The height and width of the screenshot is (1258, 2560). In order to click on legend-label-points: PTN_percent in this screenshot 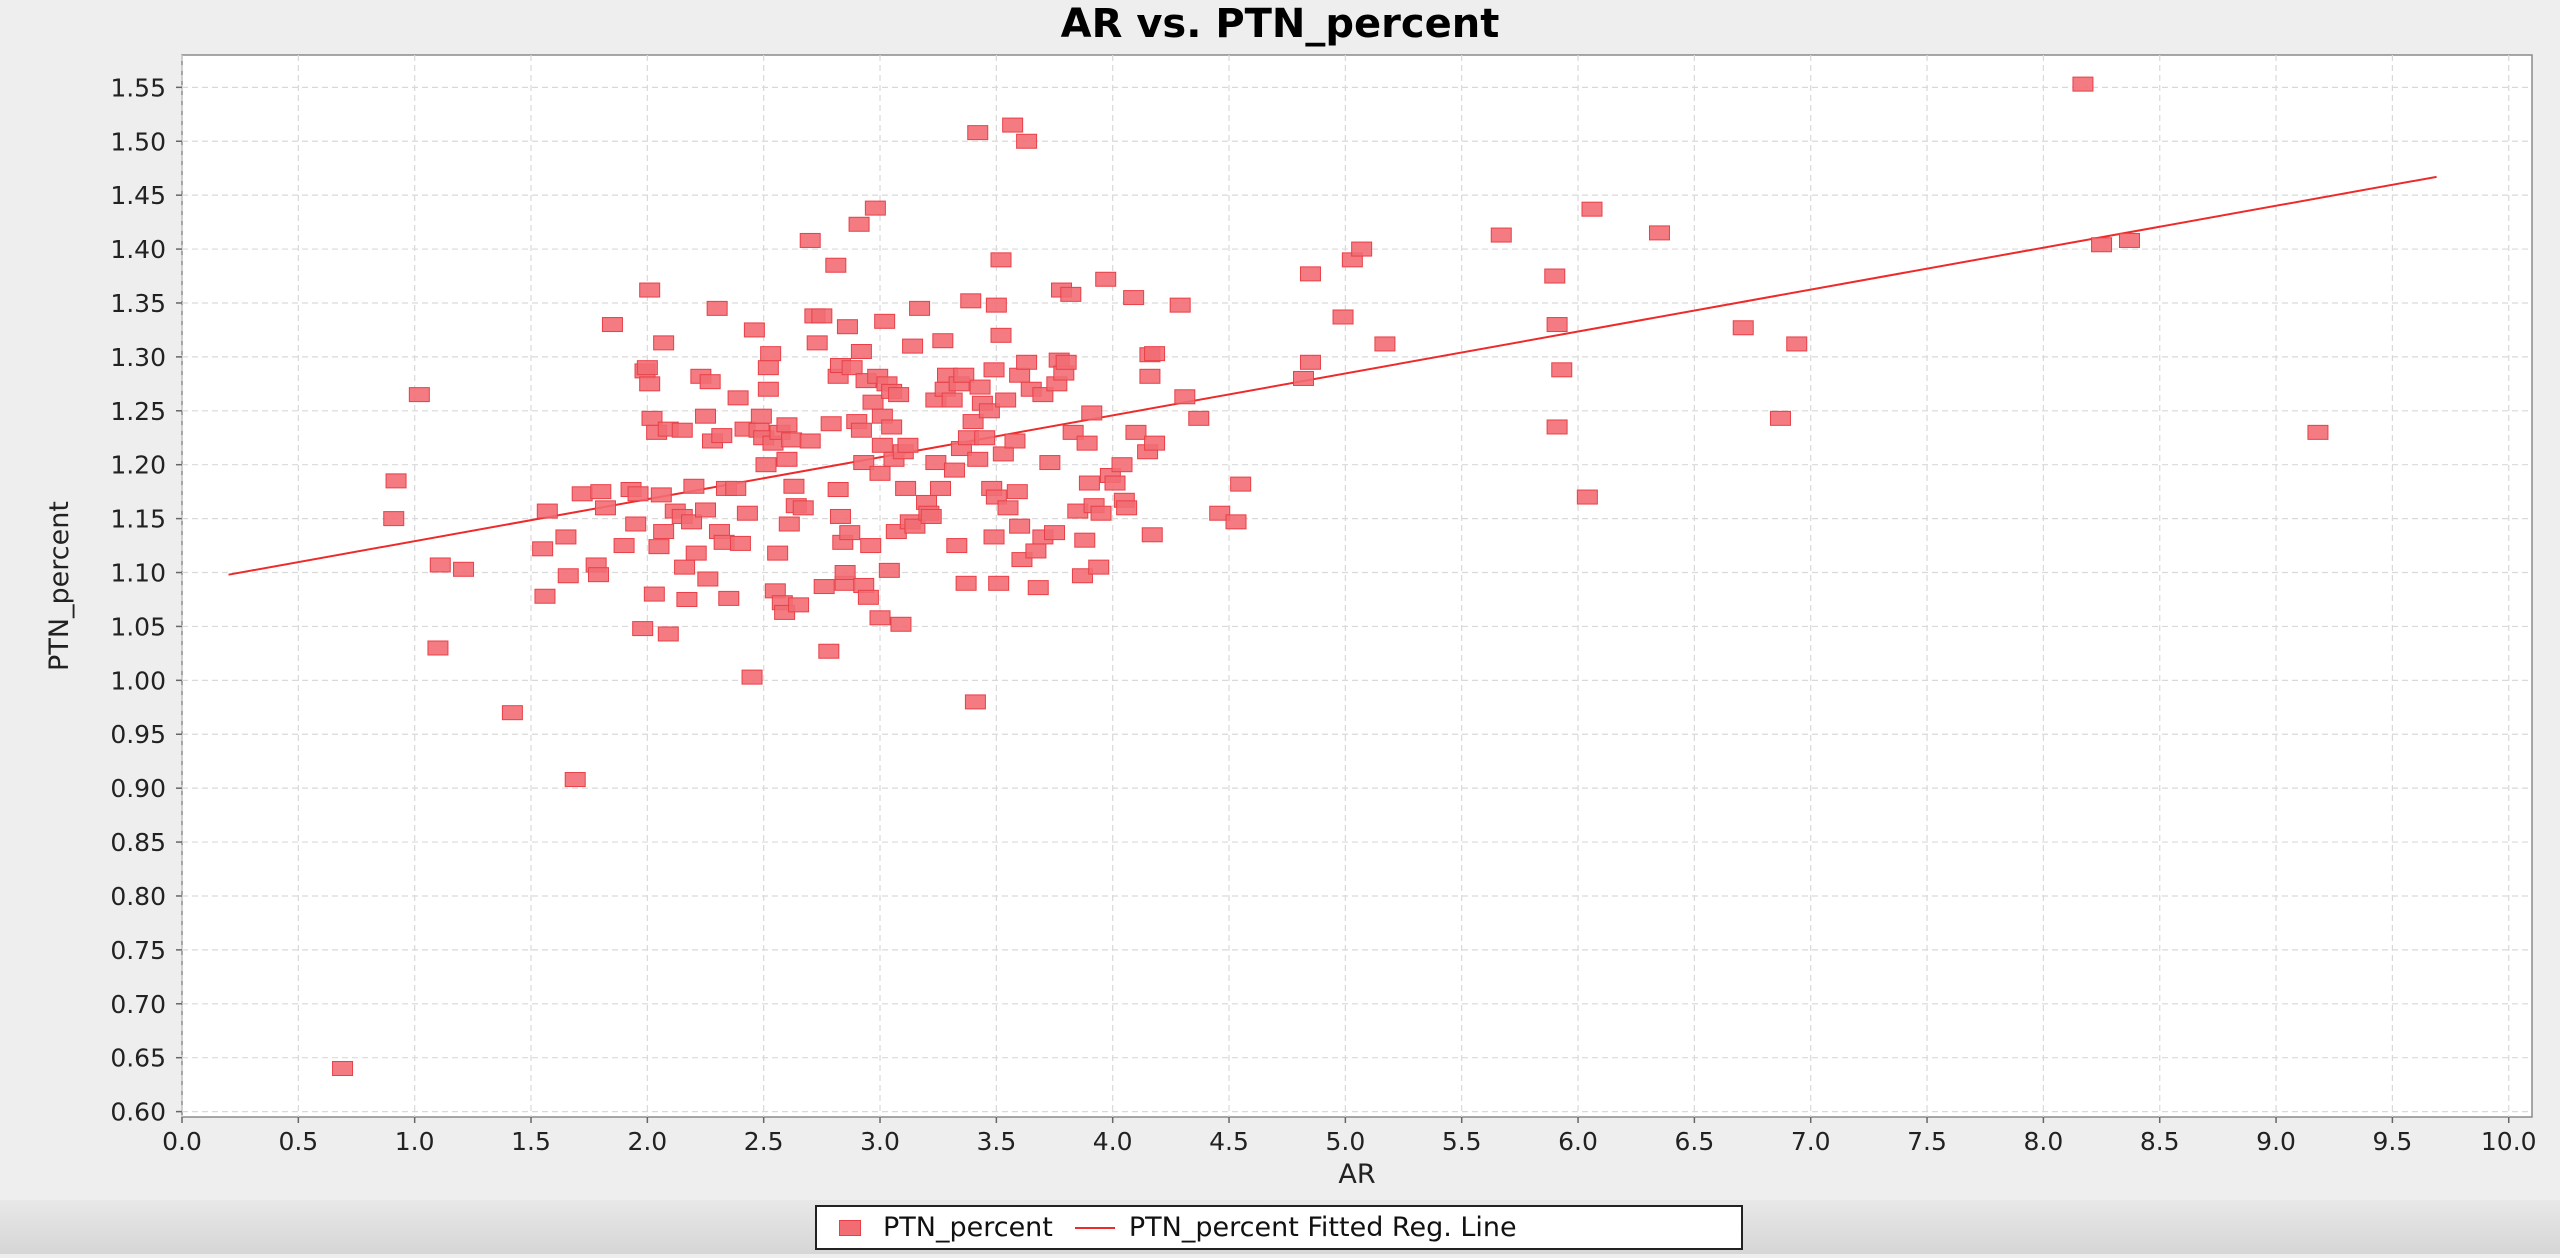, I will do `click(968, 1227)`.